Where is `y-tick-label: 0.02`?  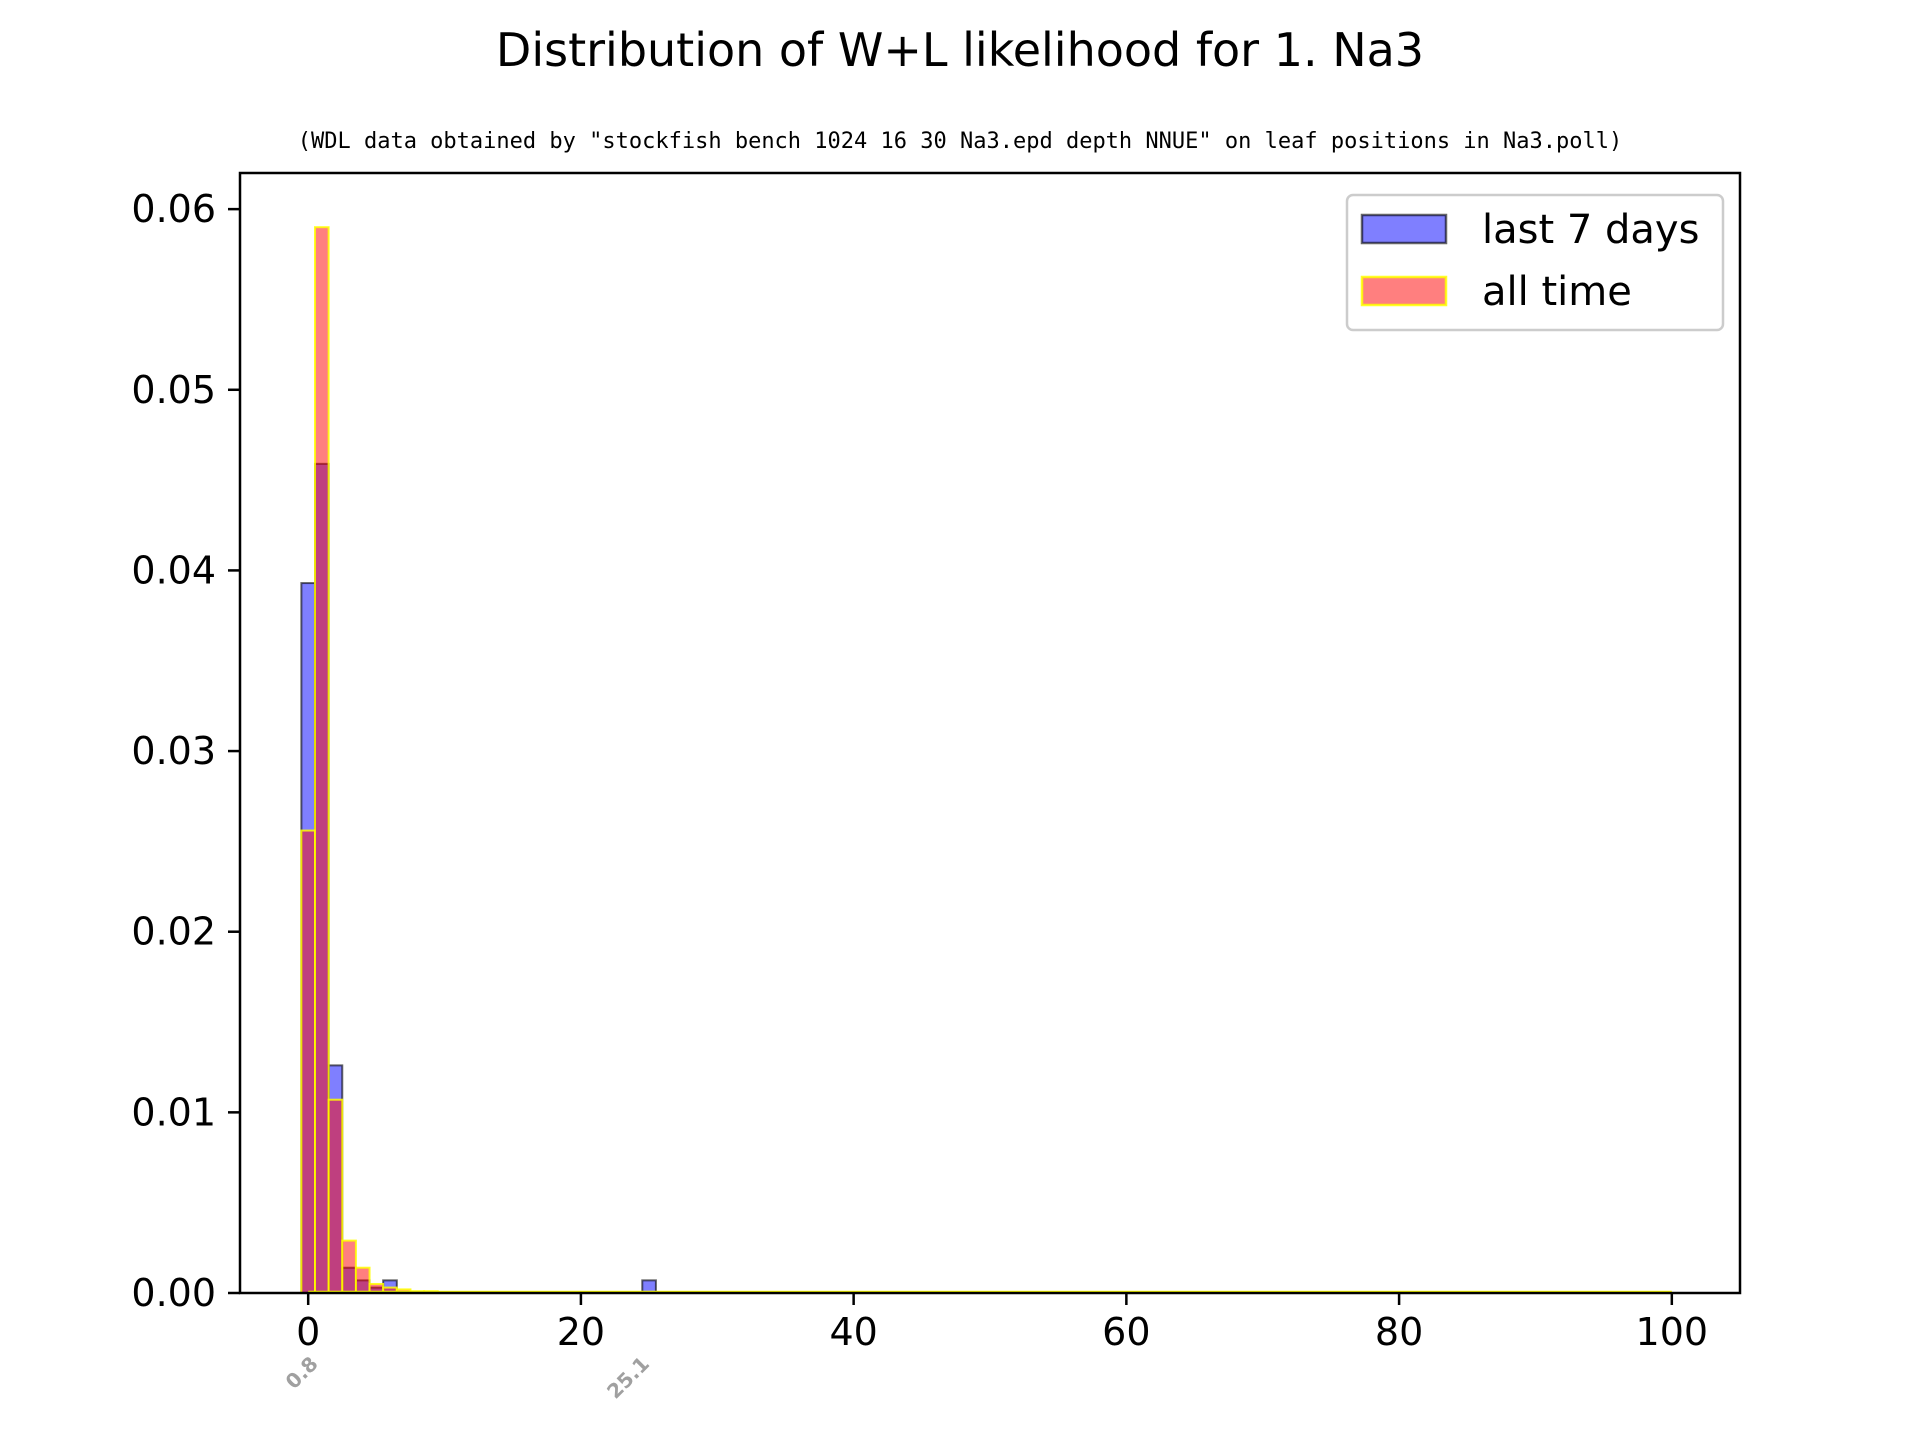 y-tick-label: 0.02 is located at coordinates (173, 932).